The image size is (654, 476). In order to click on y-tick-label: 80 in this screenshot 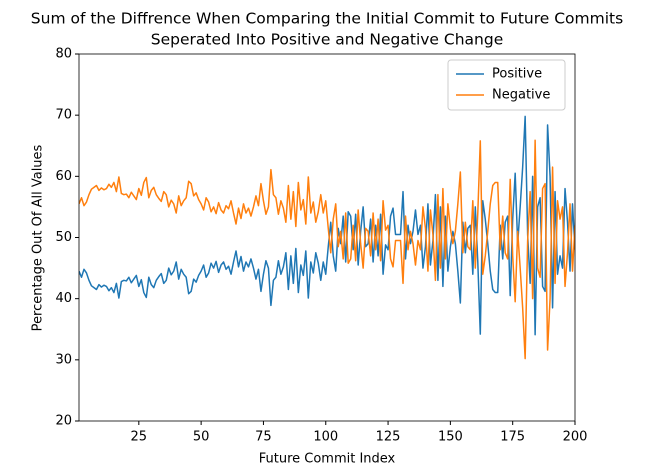, I will do `click(63, 54)`.